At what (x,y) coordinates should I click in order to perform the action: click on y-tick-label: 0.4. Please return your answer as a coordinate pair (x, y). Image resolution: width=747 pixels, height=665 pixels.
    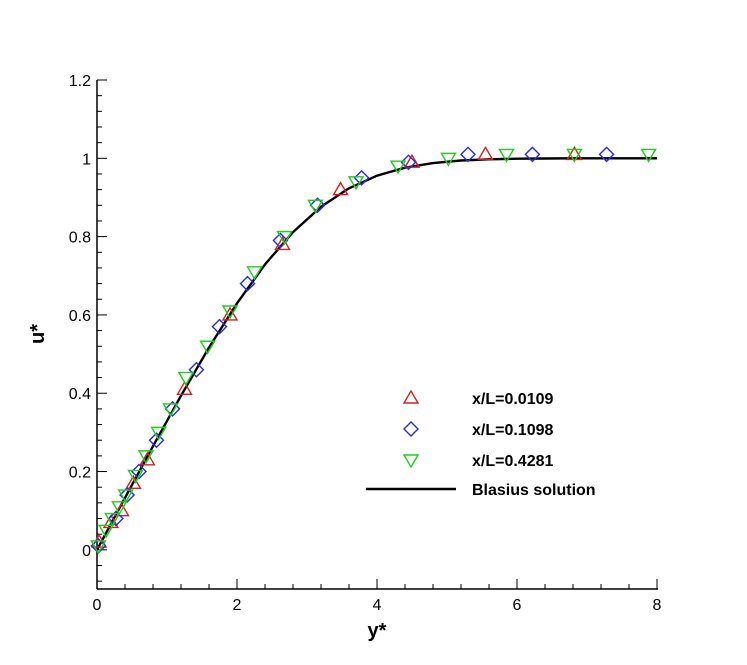
    Looking at the image, I should click on (80, 394).